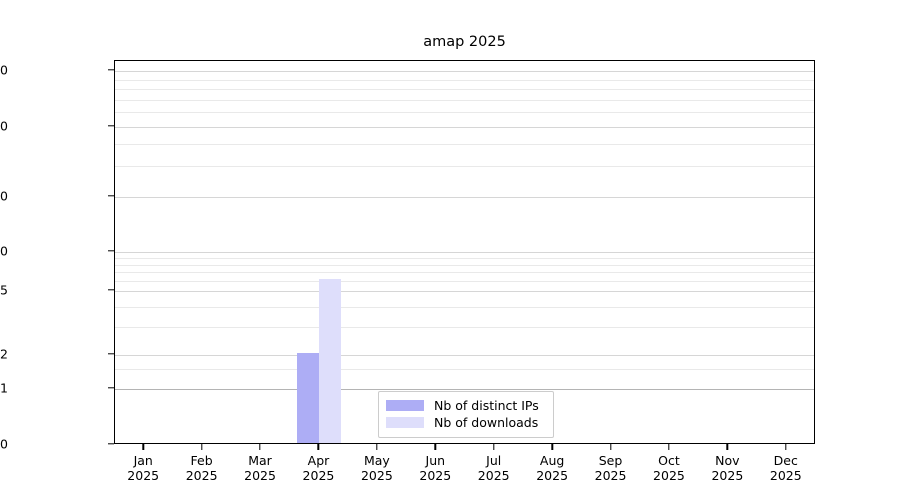 The width and height of the screenshot is (900, 500). I want to click on legend-item-downloads: Nb of downloads, so click(466, 422).